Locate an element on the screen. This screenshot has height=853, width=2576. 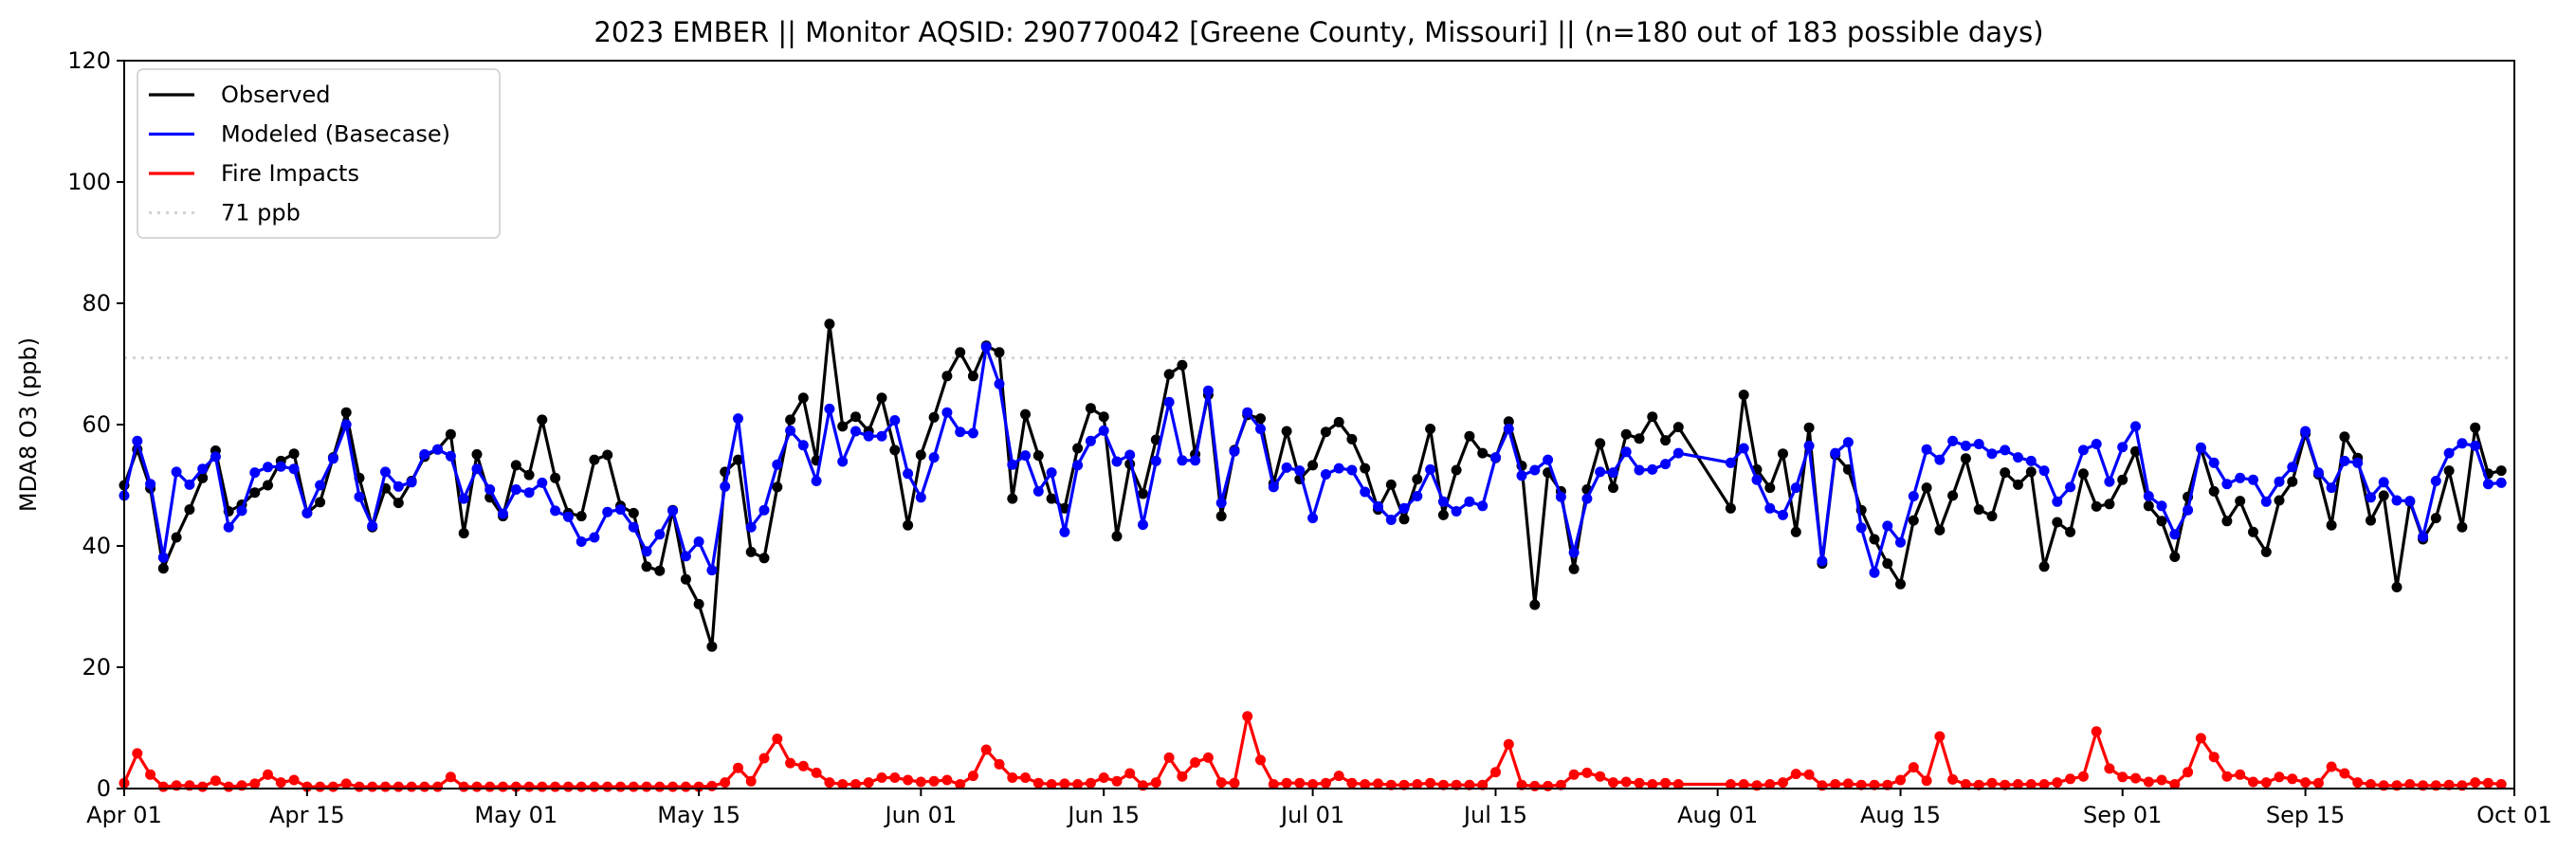
x-tick-label: May 01 is located at coordinates (515, 815).